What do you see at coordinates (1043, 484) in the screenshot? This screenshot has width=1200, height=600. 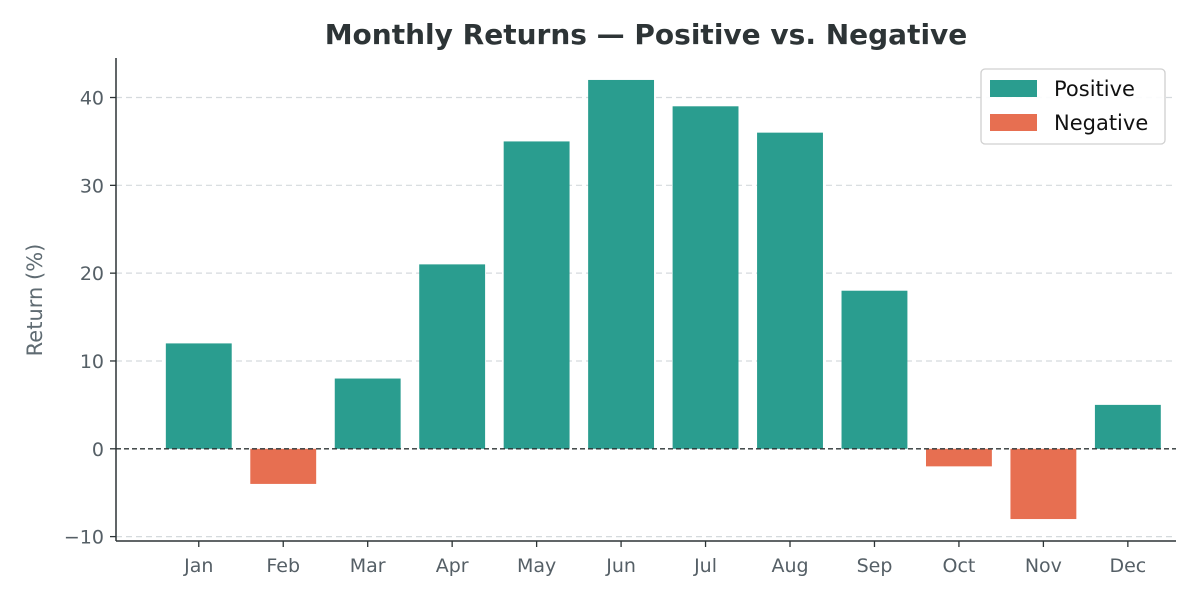 I see `bar-nov` at bounding box center [1043, 484].